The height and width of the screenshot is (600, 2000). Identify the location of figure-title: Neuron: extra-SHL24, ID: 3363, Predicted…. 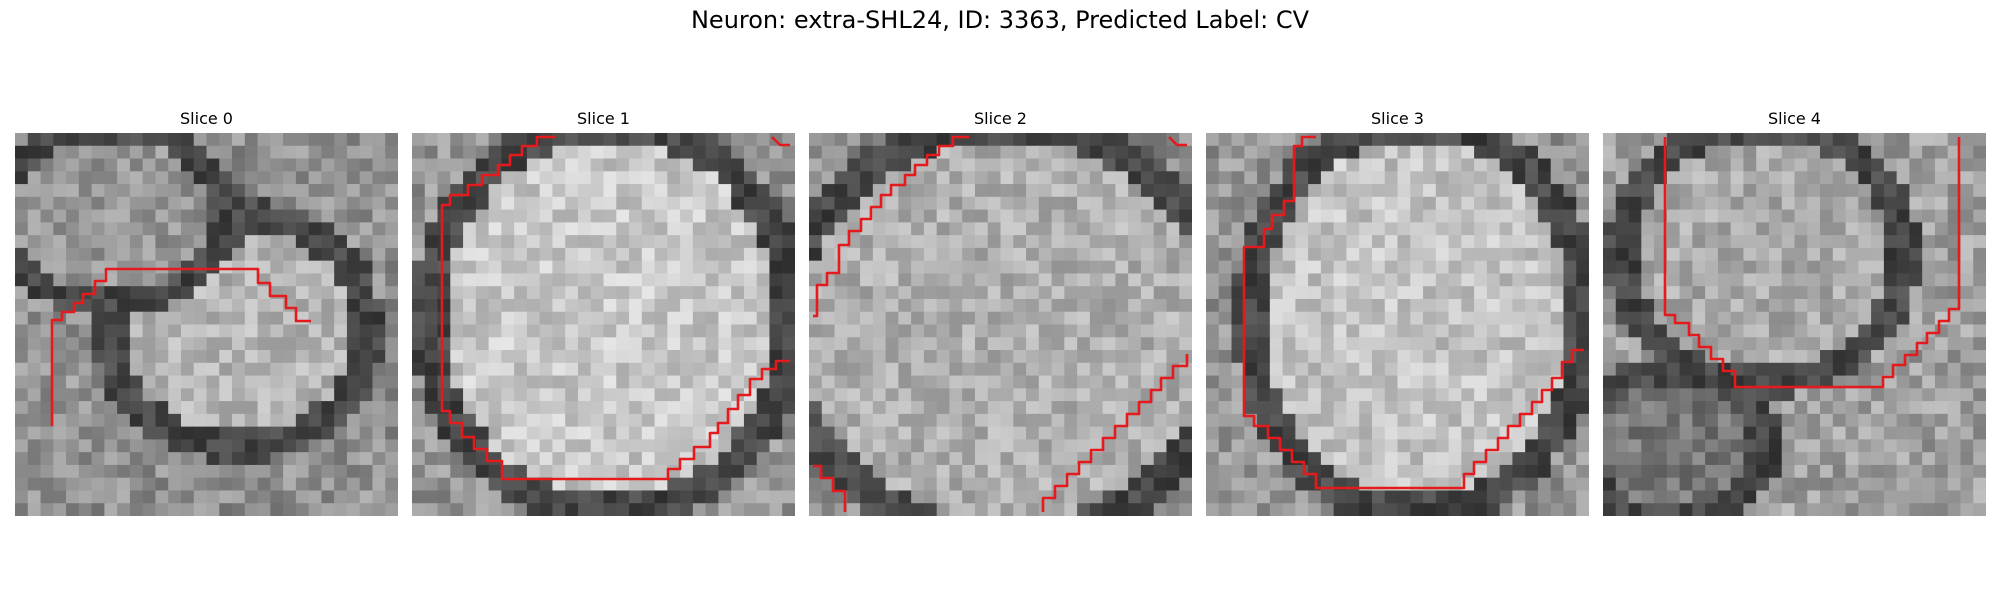
(1000, 20).